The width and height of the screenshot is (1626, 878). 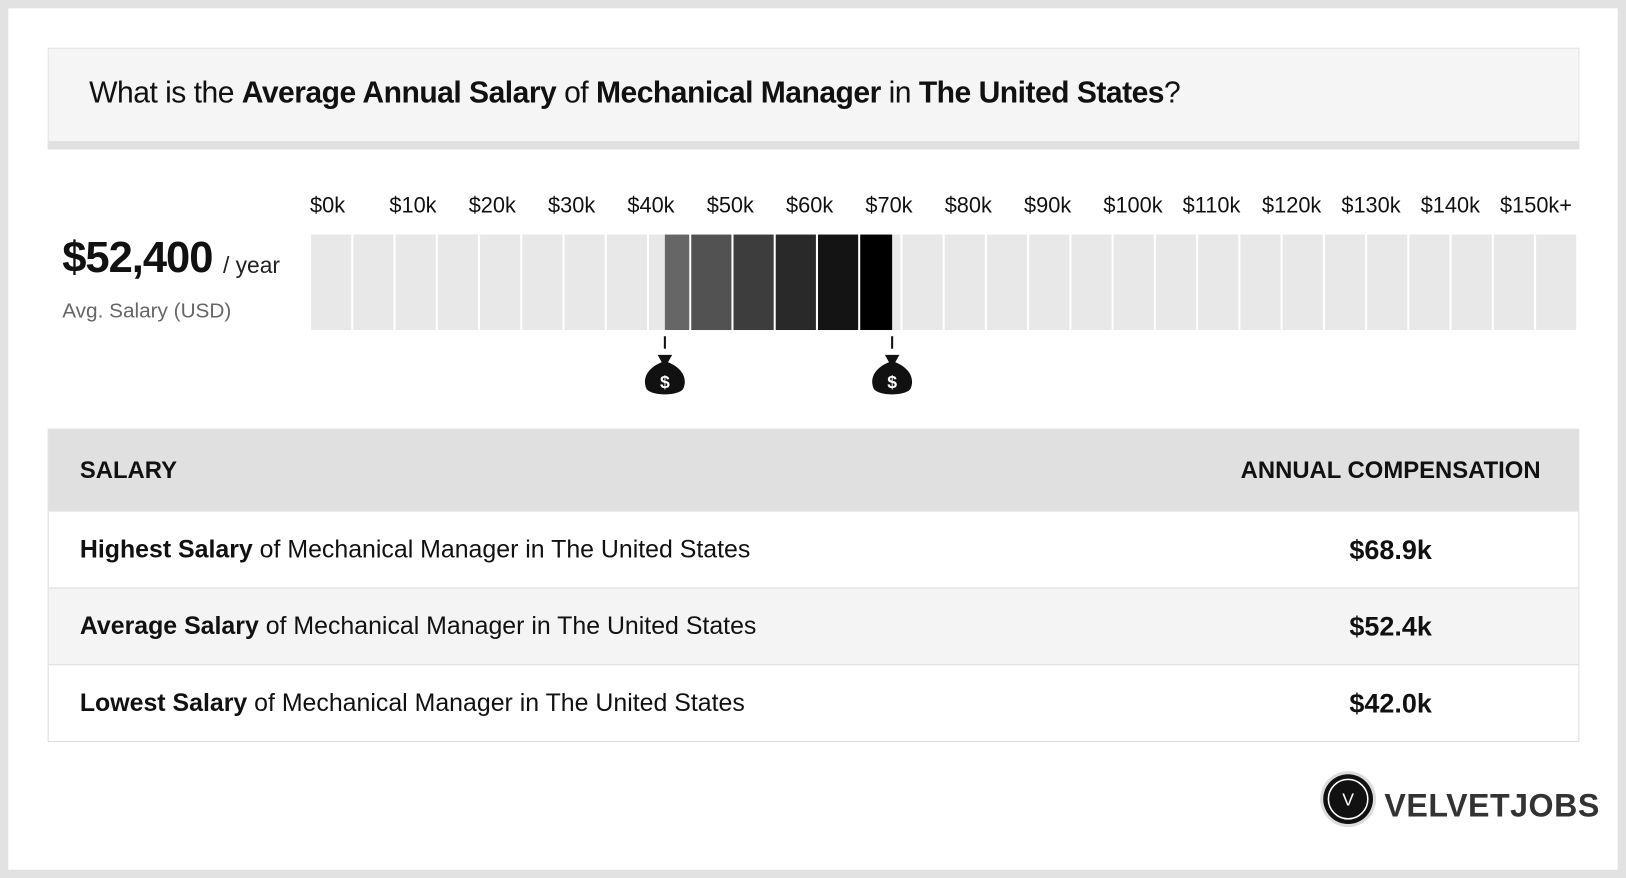 I want to click on row-label-bold: Lowest Salary, so click(x=163, y=702).